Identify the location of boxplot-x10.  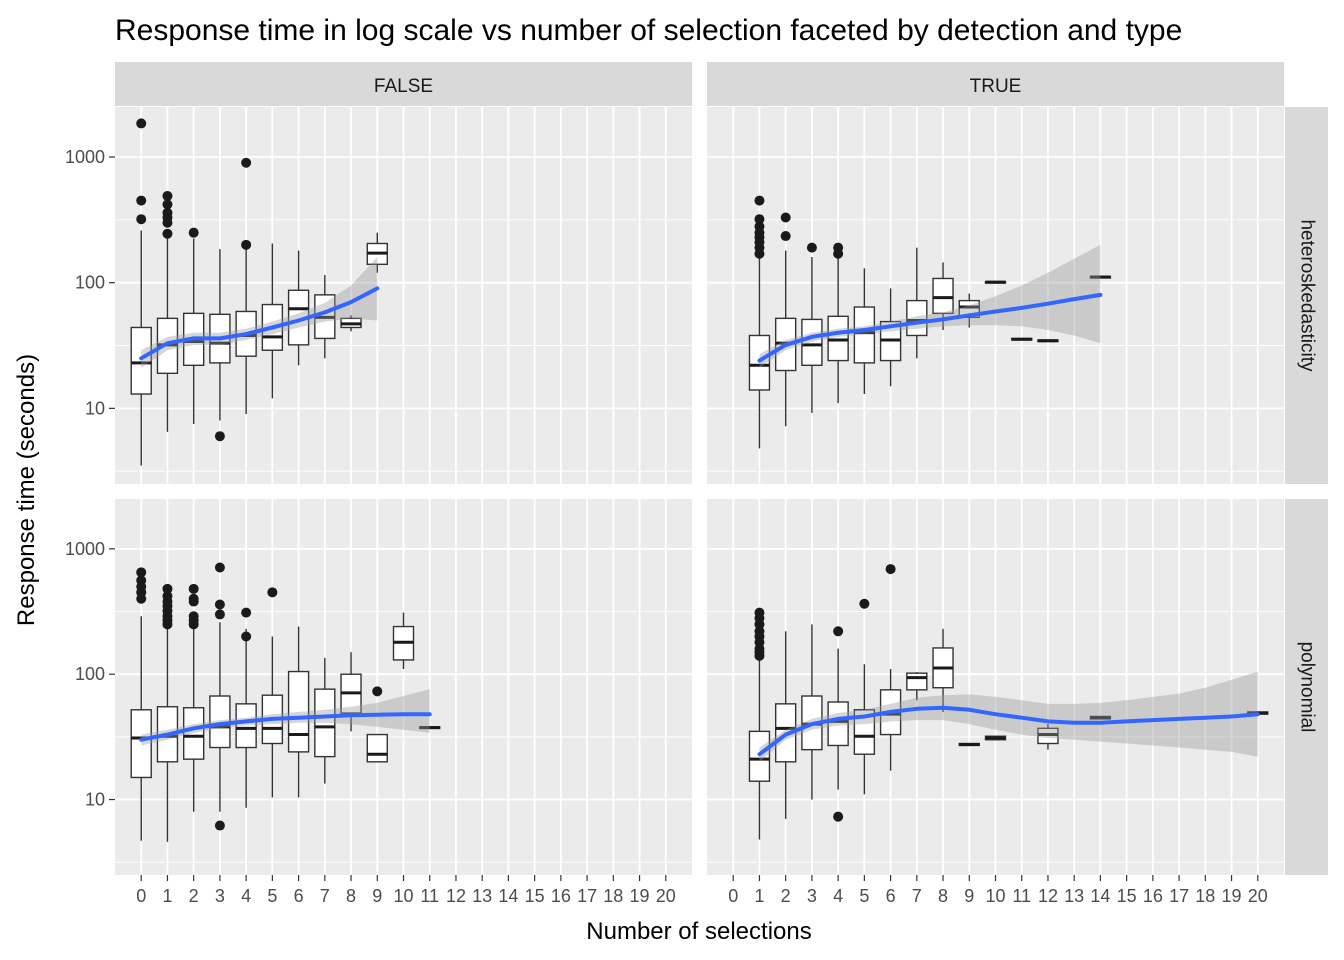
(995, 738).